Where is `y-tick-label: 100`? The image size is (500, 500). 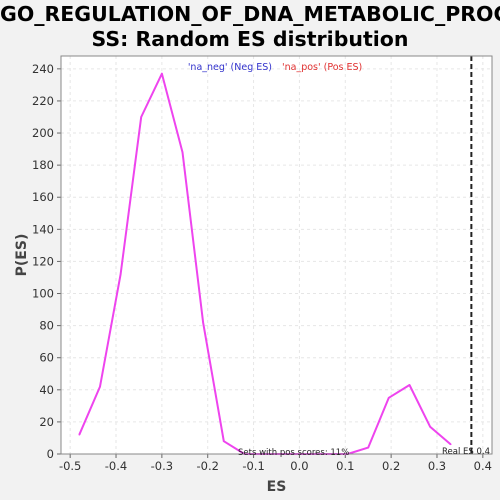 y-tick-label: 100 is located at coordinates (43, 294).